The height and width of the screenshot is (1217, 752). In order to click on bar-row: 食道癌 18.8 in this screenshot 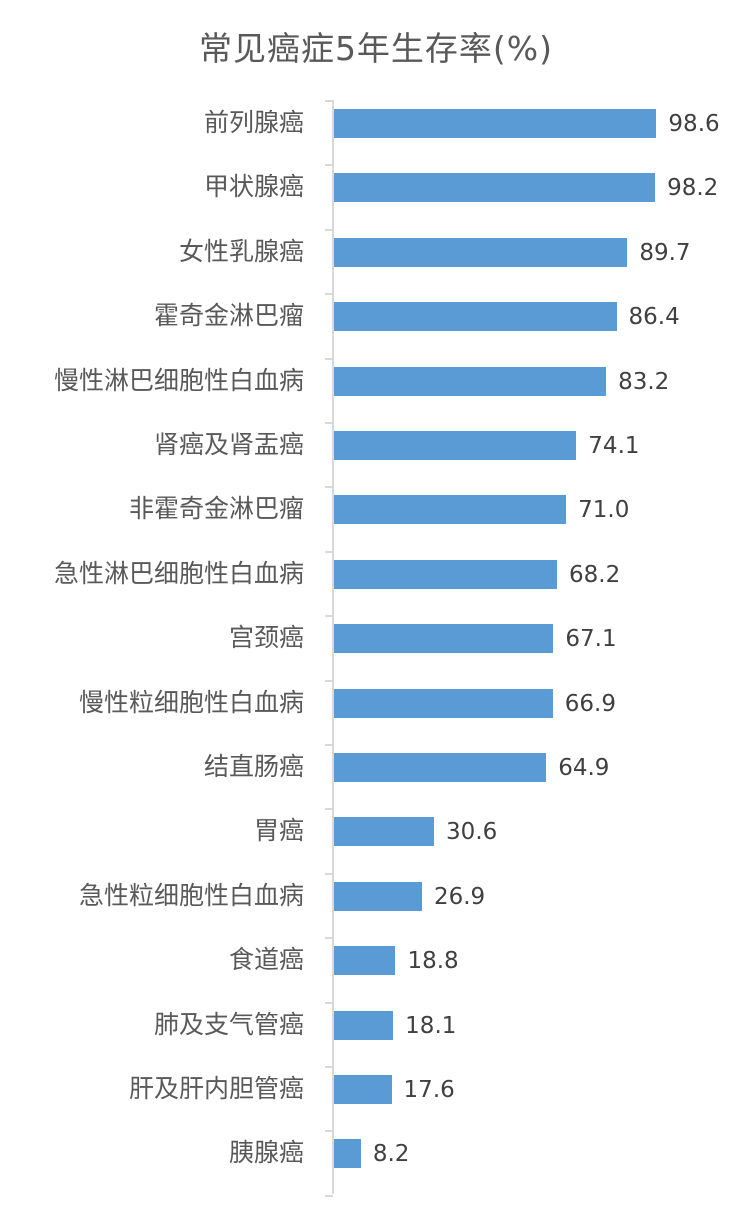, I will do `click(376, 969)`.